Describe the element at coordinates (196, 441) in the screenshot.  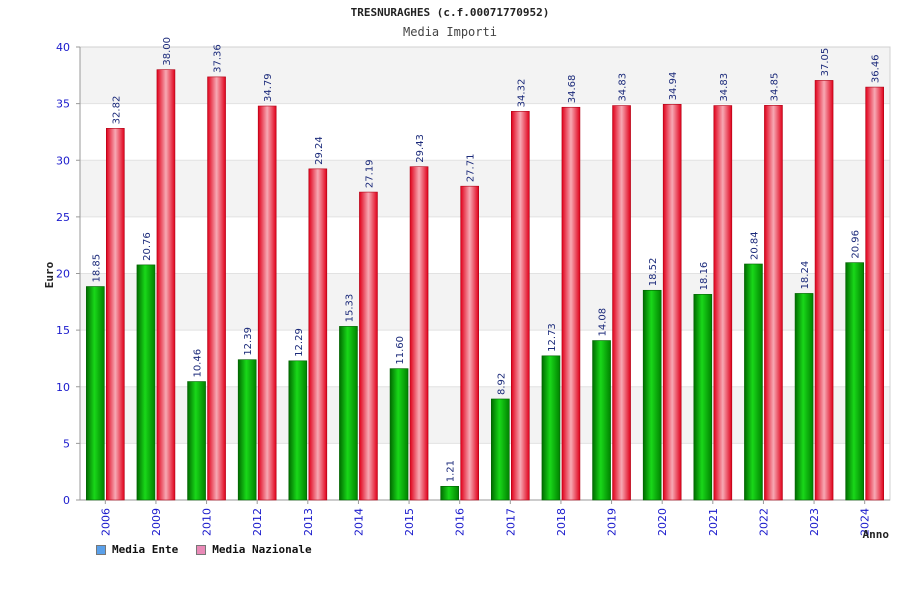
I see `bar-ente-2010` at that location.